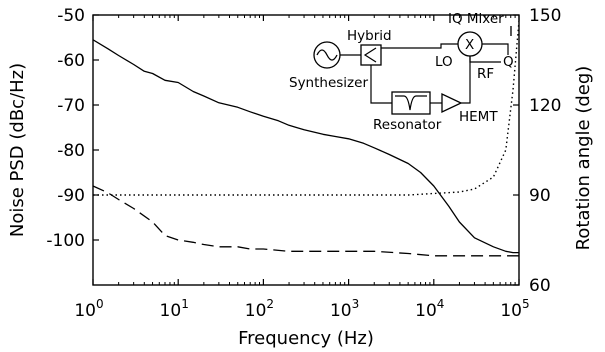  I want to click on y2-tick-label: 60, so click(540, 286).